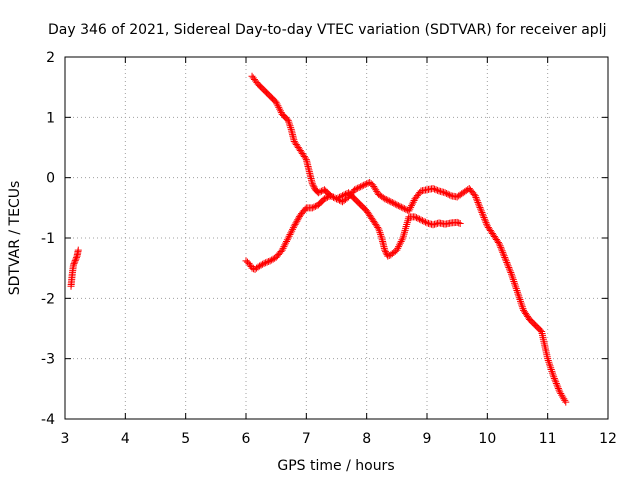 This screenshot has height=480, width=640. I want to click on x-tick-label: 11, so click(548, 439).